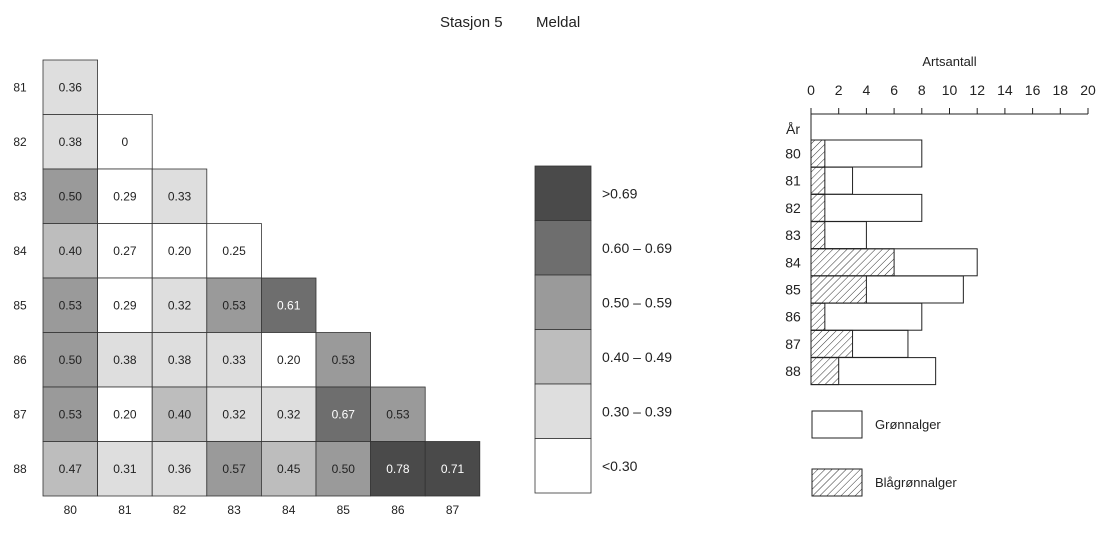 This screenshot has height=535, width=1102. Describe the element at coordinates (180, 510) in the screenshot. I see `heatmap-col-label: 82` at that location.